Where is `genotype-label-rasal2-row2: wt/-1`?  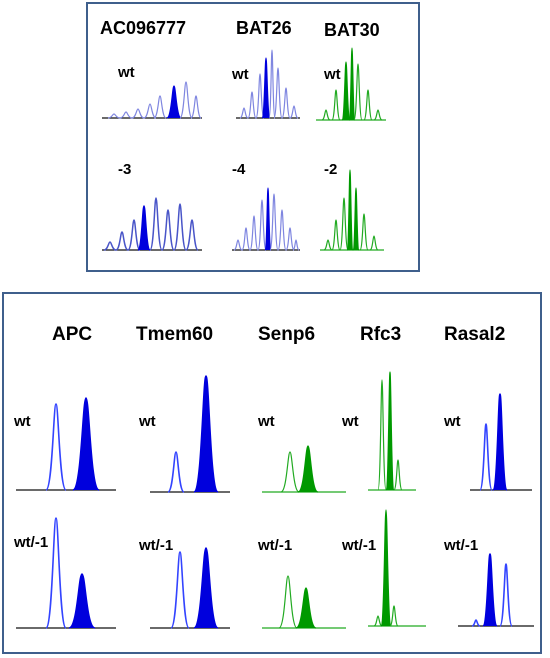 genotype-label-rasal2-row2: wt/-1 is located at coordinates (461, 545).